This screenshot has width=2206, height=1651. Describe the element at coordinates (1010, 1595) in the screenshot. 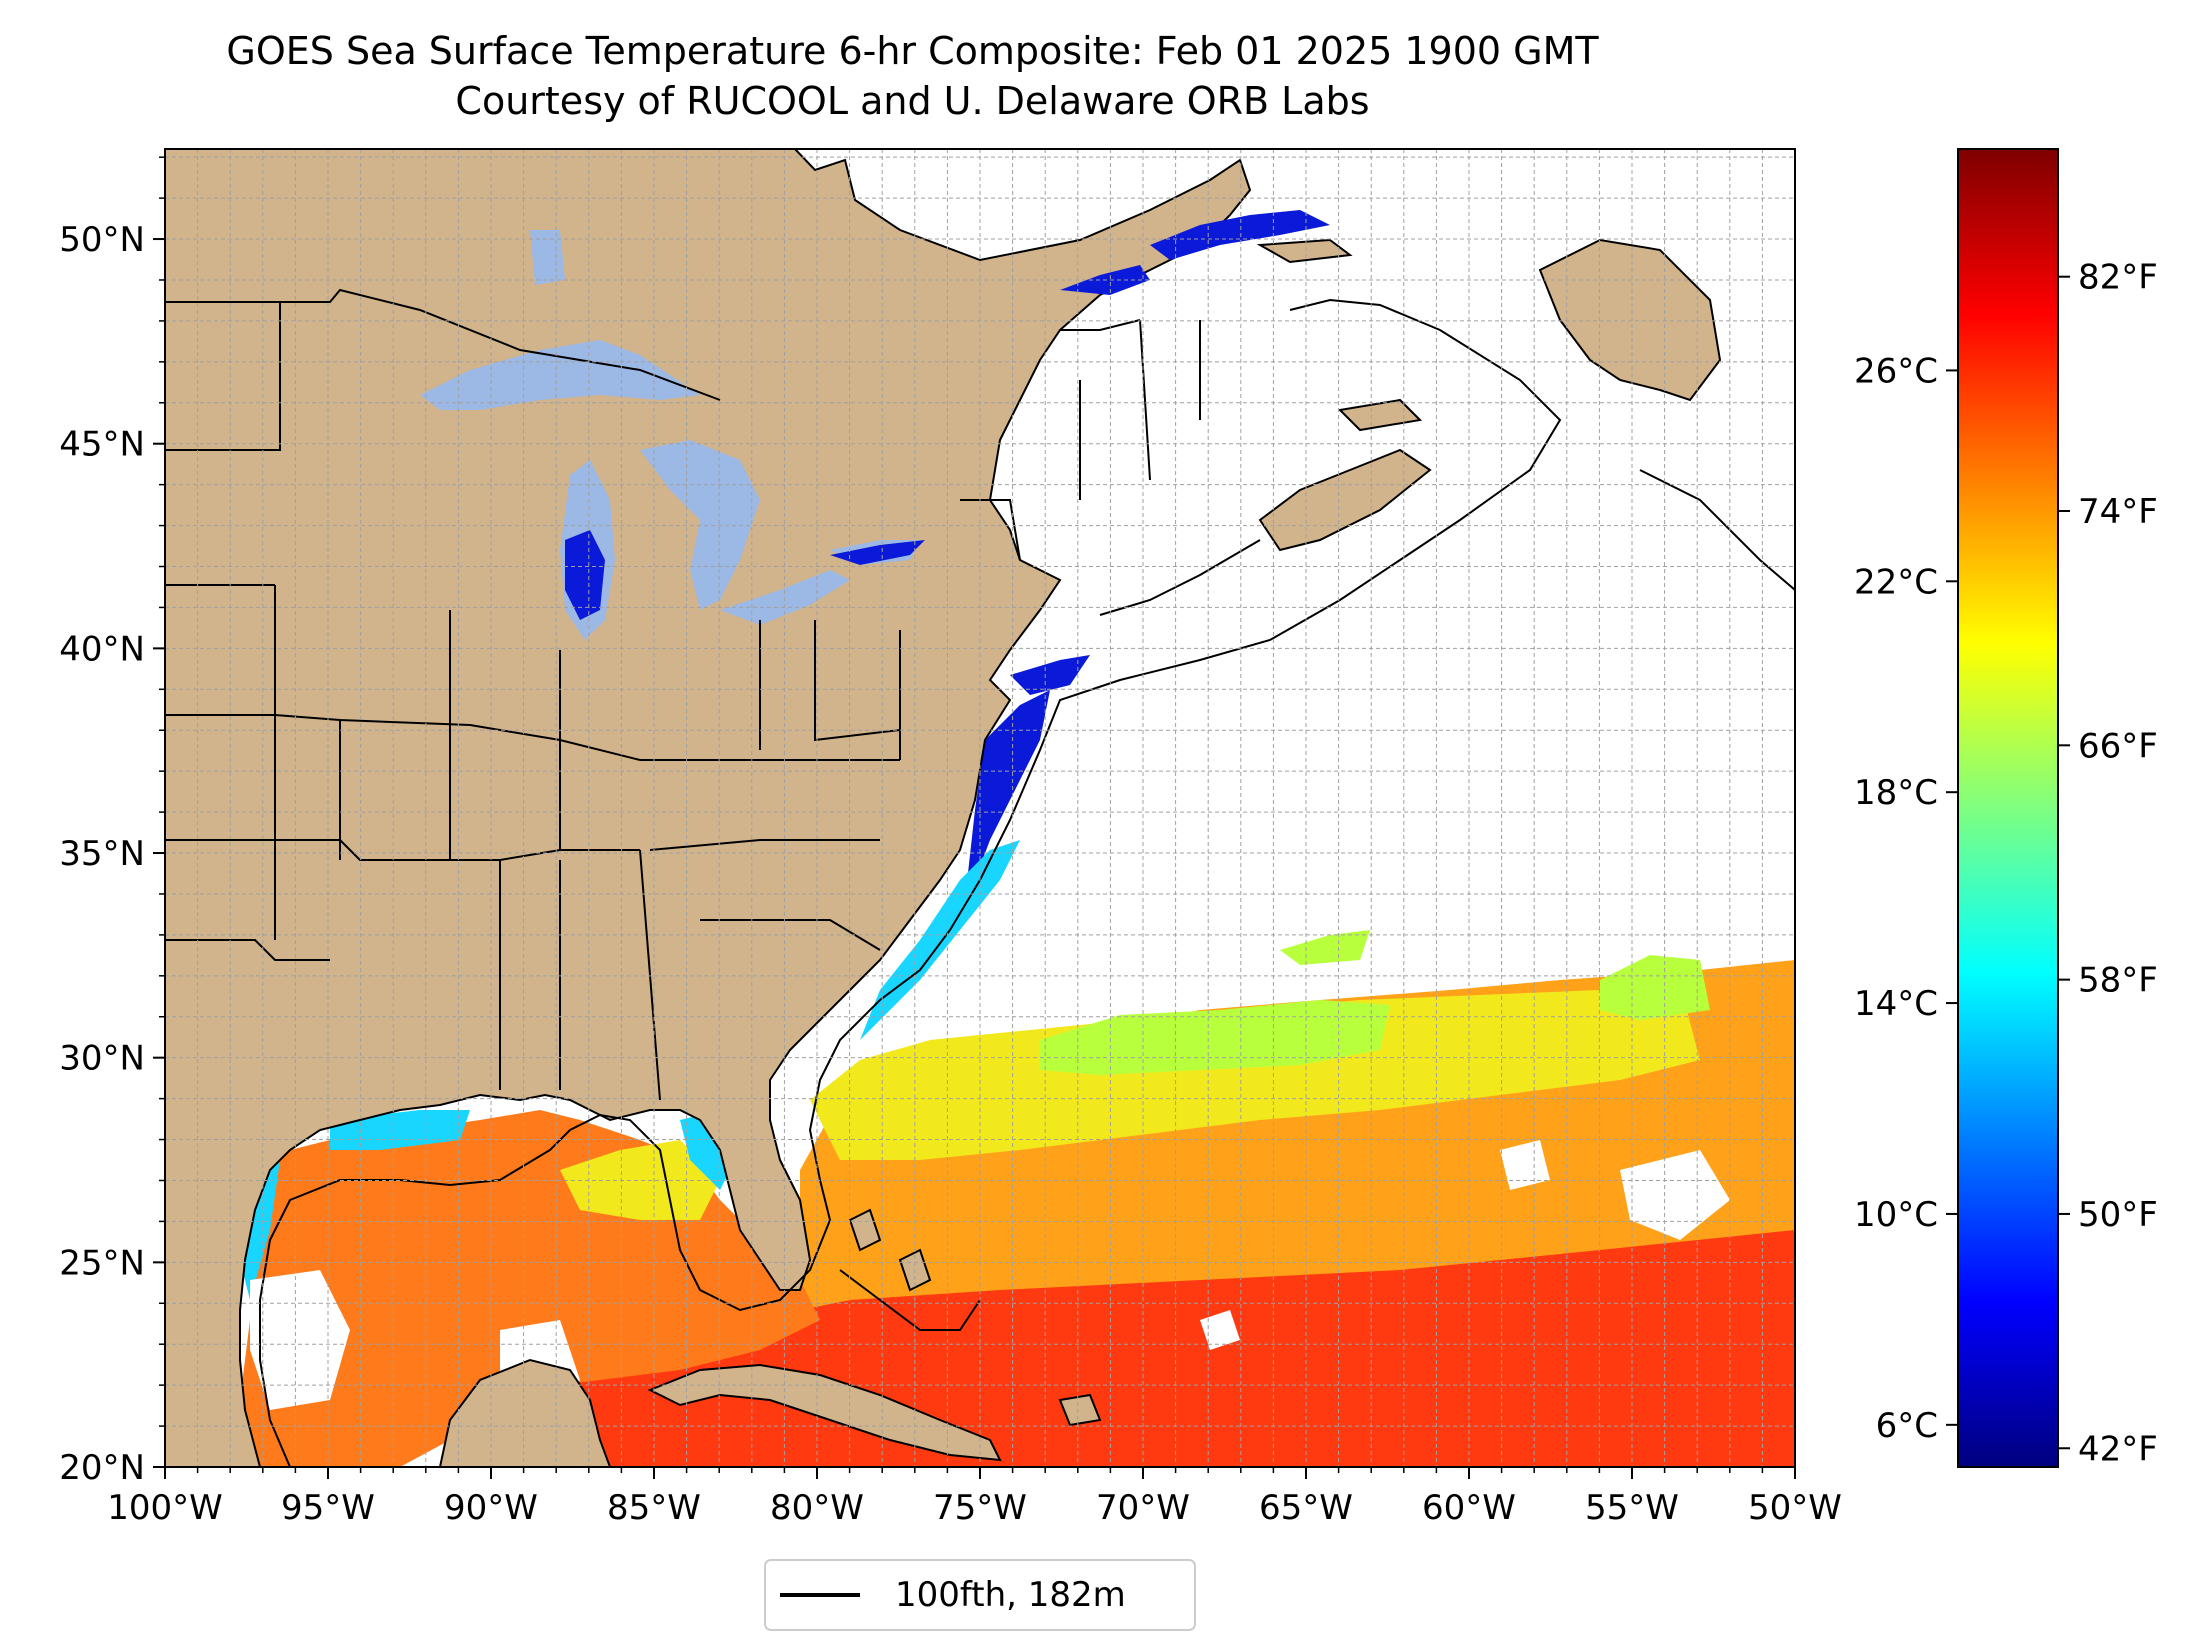

I see `legend-line-label: 100fth, 182m` at that location.